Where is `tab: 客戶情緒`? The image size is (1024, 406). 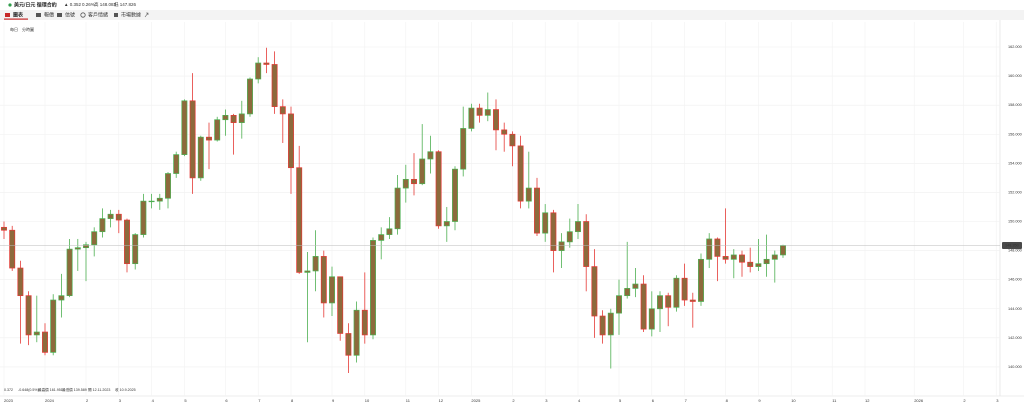 tab: 客戶情緒 is located at coordinates (98, 14).